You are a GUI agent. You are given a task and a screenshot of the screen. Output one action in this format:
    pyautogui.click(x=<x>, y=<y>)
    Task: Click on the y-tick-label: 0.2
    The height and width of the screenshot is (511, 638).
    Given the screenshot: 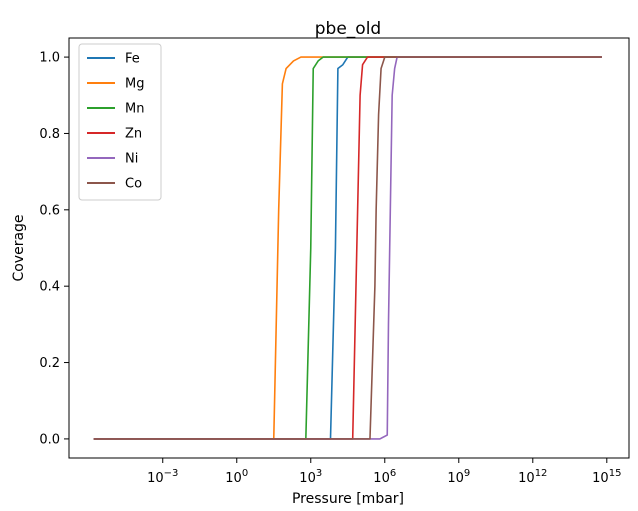 What is the action you would take?
    pyautogui.click(x=49, y=363)
    